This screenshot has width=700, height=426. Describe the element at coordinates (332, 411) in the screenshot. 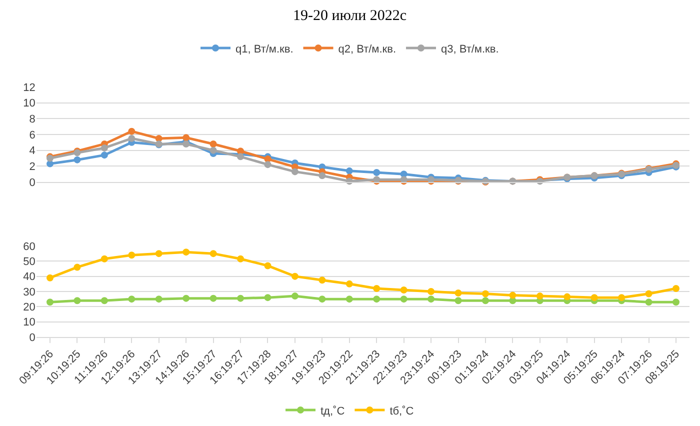

I see `legend-label: tд,˚C` at that location.